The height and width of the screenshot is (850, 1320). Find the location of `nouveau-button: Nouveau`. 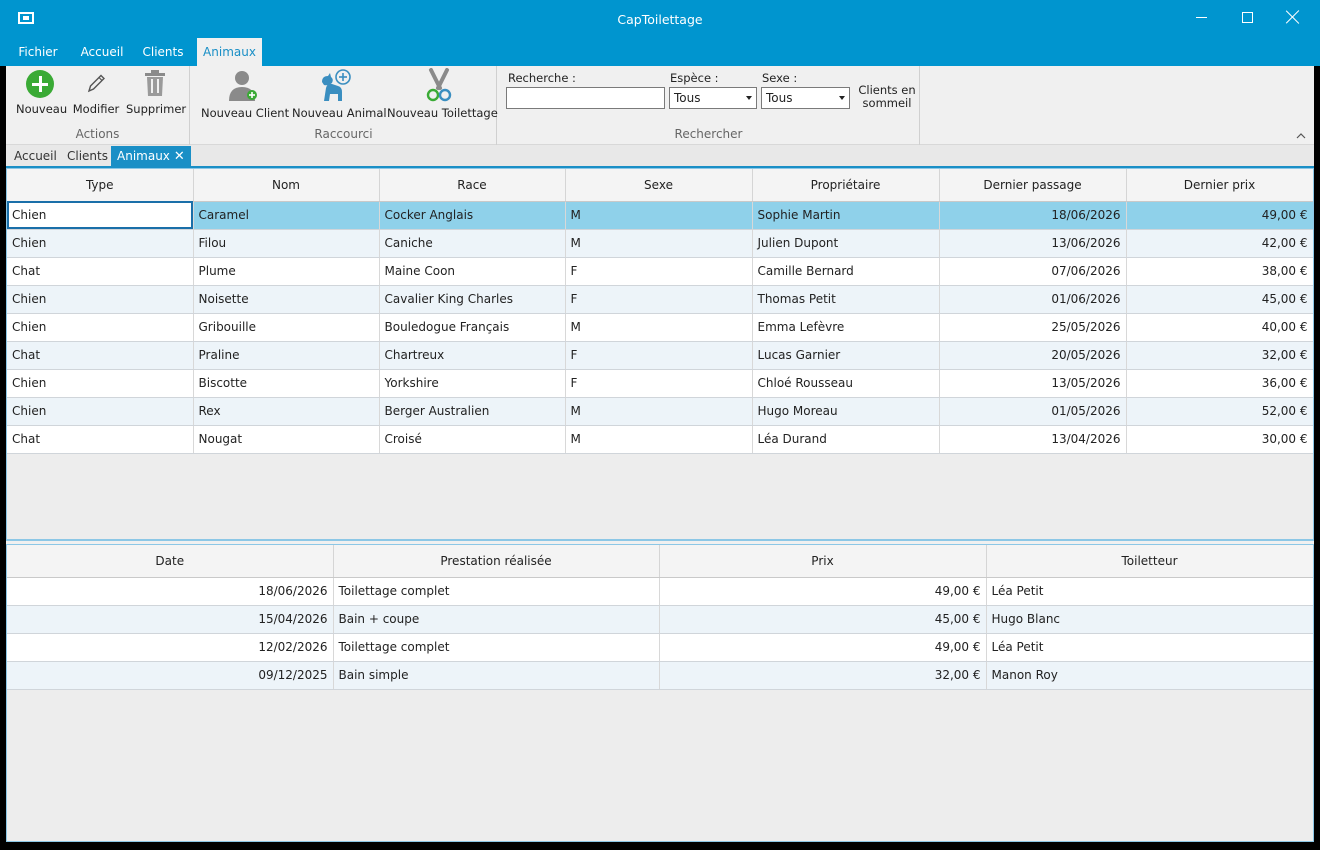

nouveau-button: Nouveau is located at coordinates (41, 92).